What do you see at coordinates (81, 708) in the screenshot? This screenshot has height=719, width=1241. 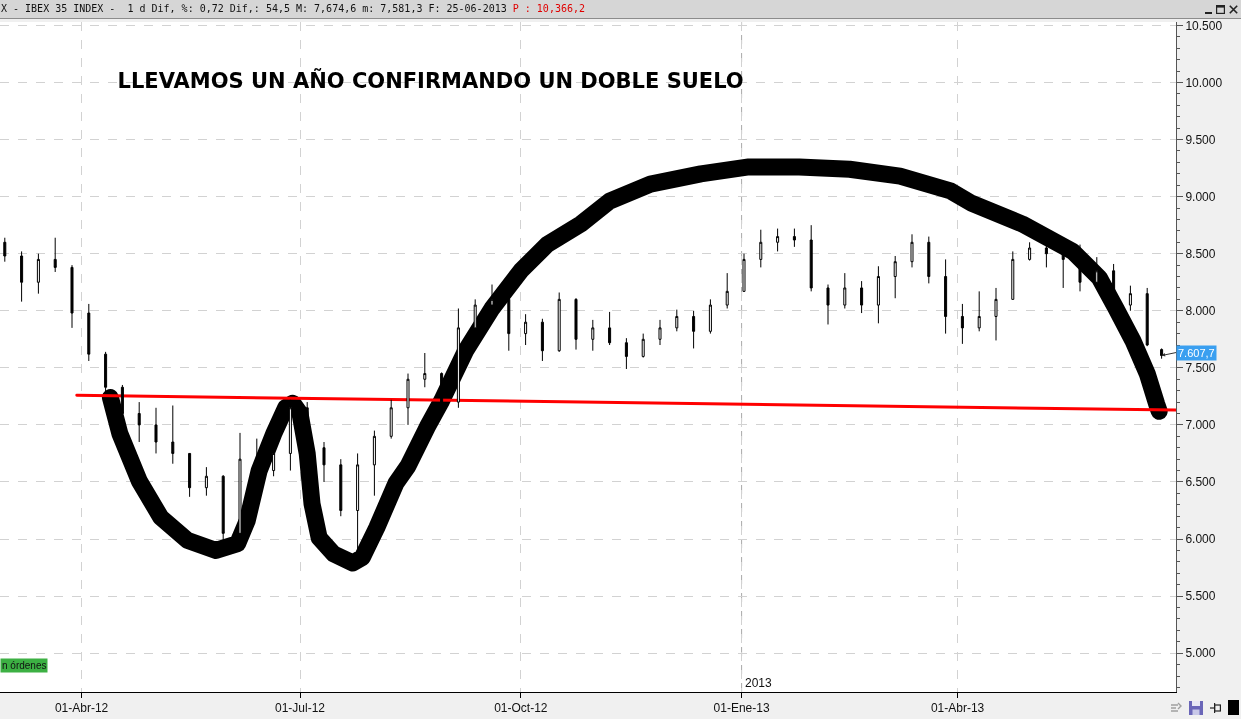 I see `x-tick-label: 01-Abr-12` at bounding box center [81, 708].